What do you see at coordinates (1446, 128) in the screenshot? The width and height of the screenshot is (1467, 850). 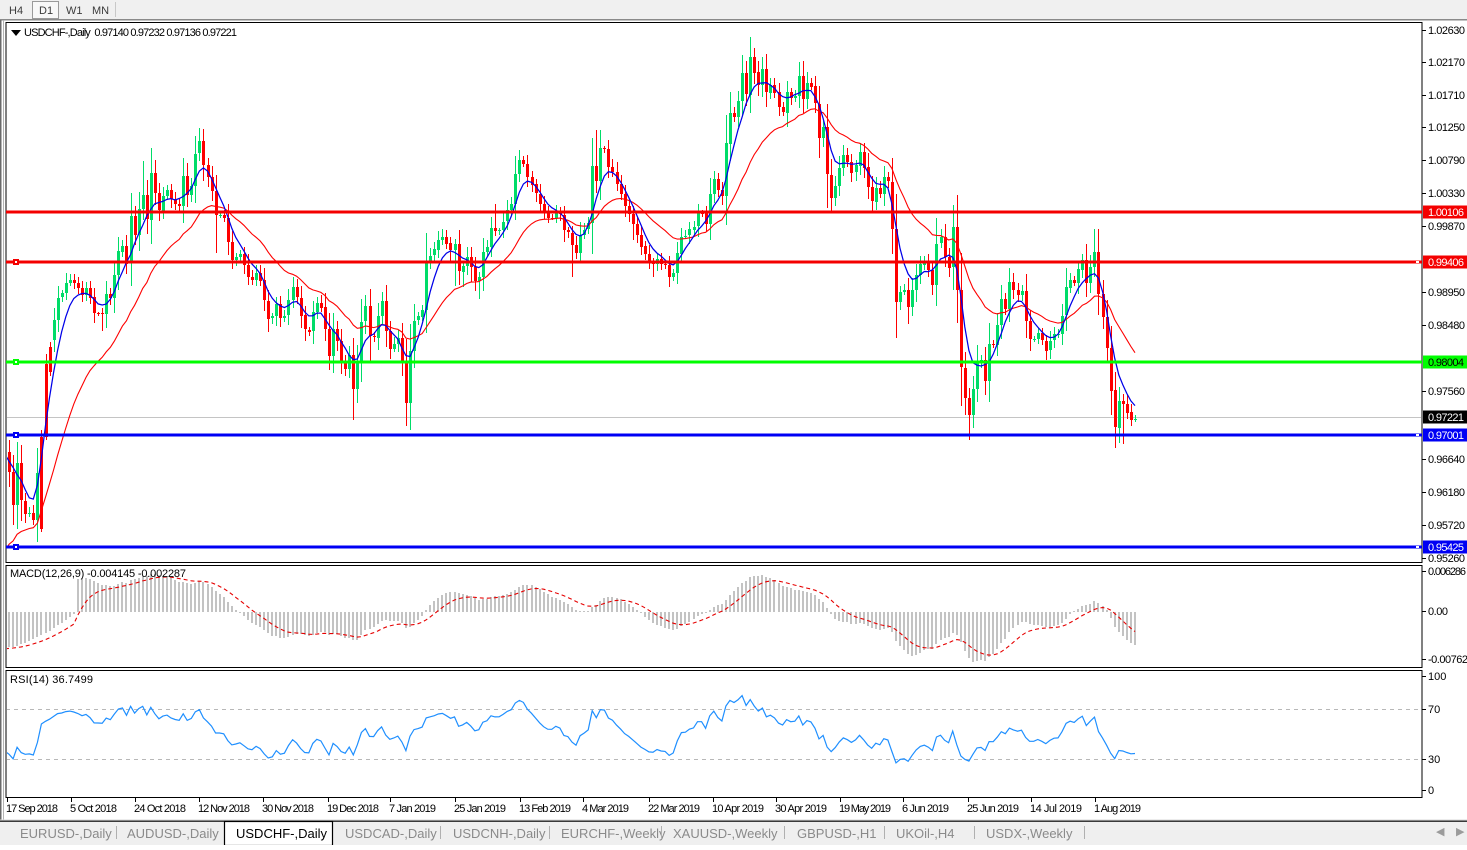 I see `svg-text: 1.01250` at bounding box center [1446, 128].